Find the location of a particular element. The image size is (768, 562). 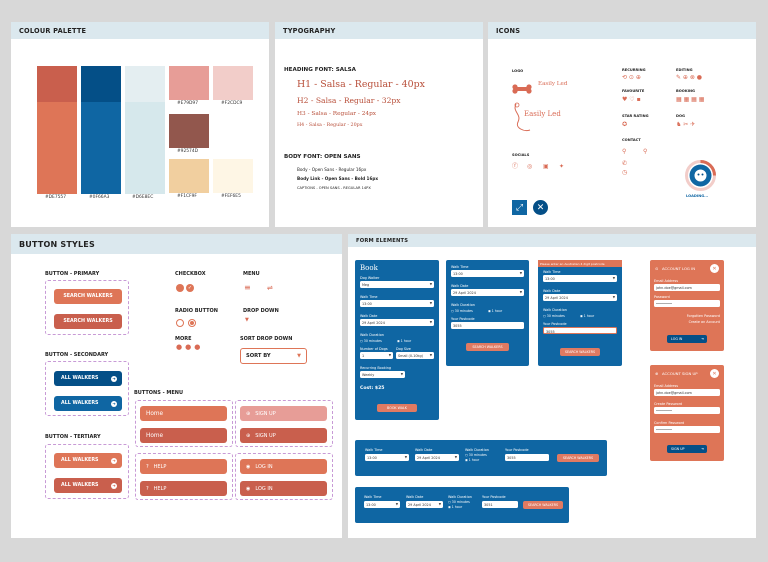

arrow-right-icon: ➜ is located at coordinates (114, 378).